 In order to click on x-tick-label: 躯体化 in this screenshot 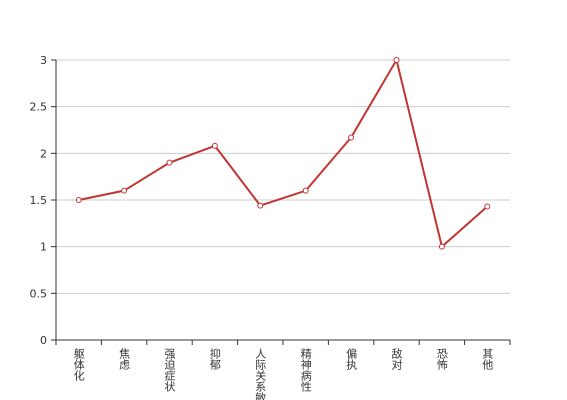, I will do `click(78, 365)`.